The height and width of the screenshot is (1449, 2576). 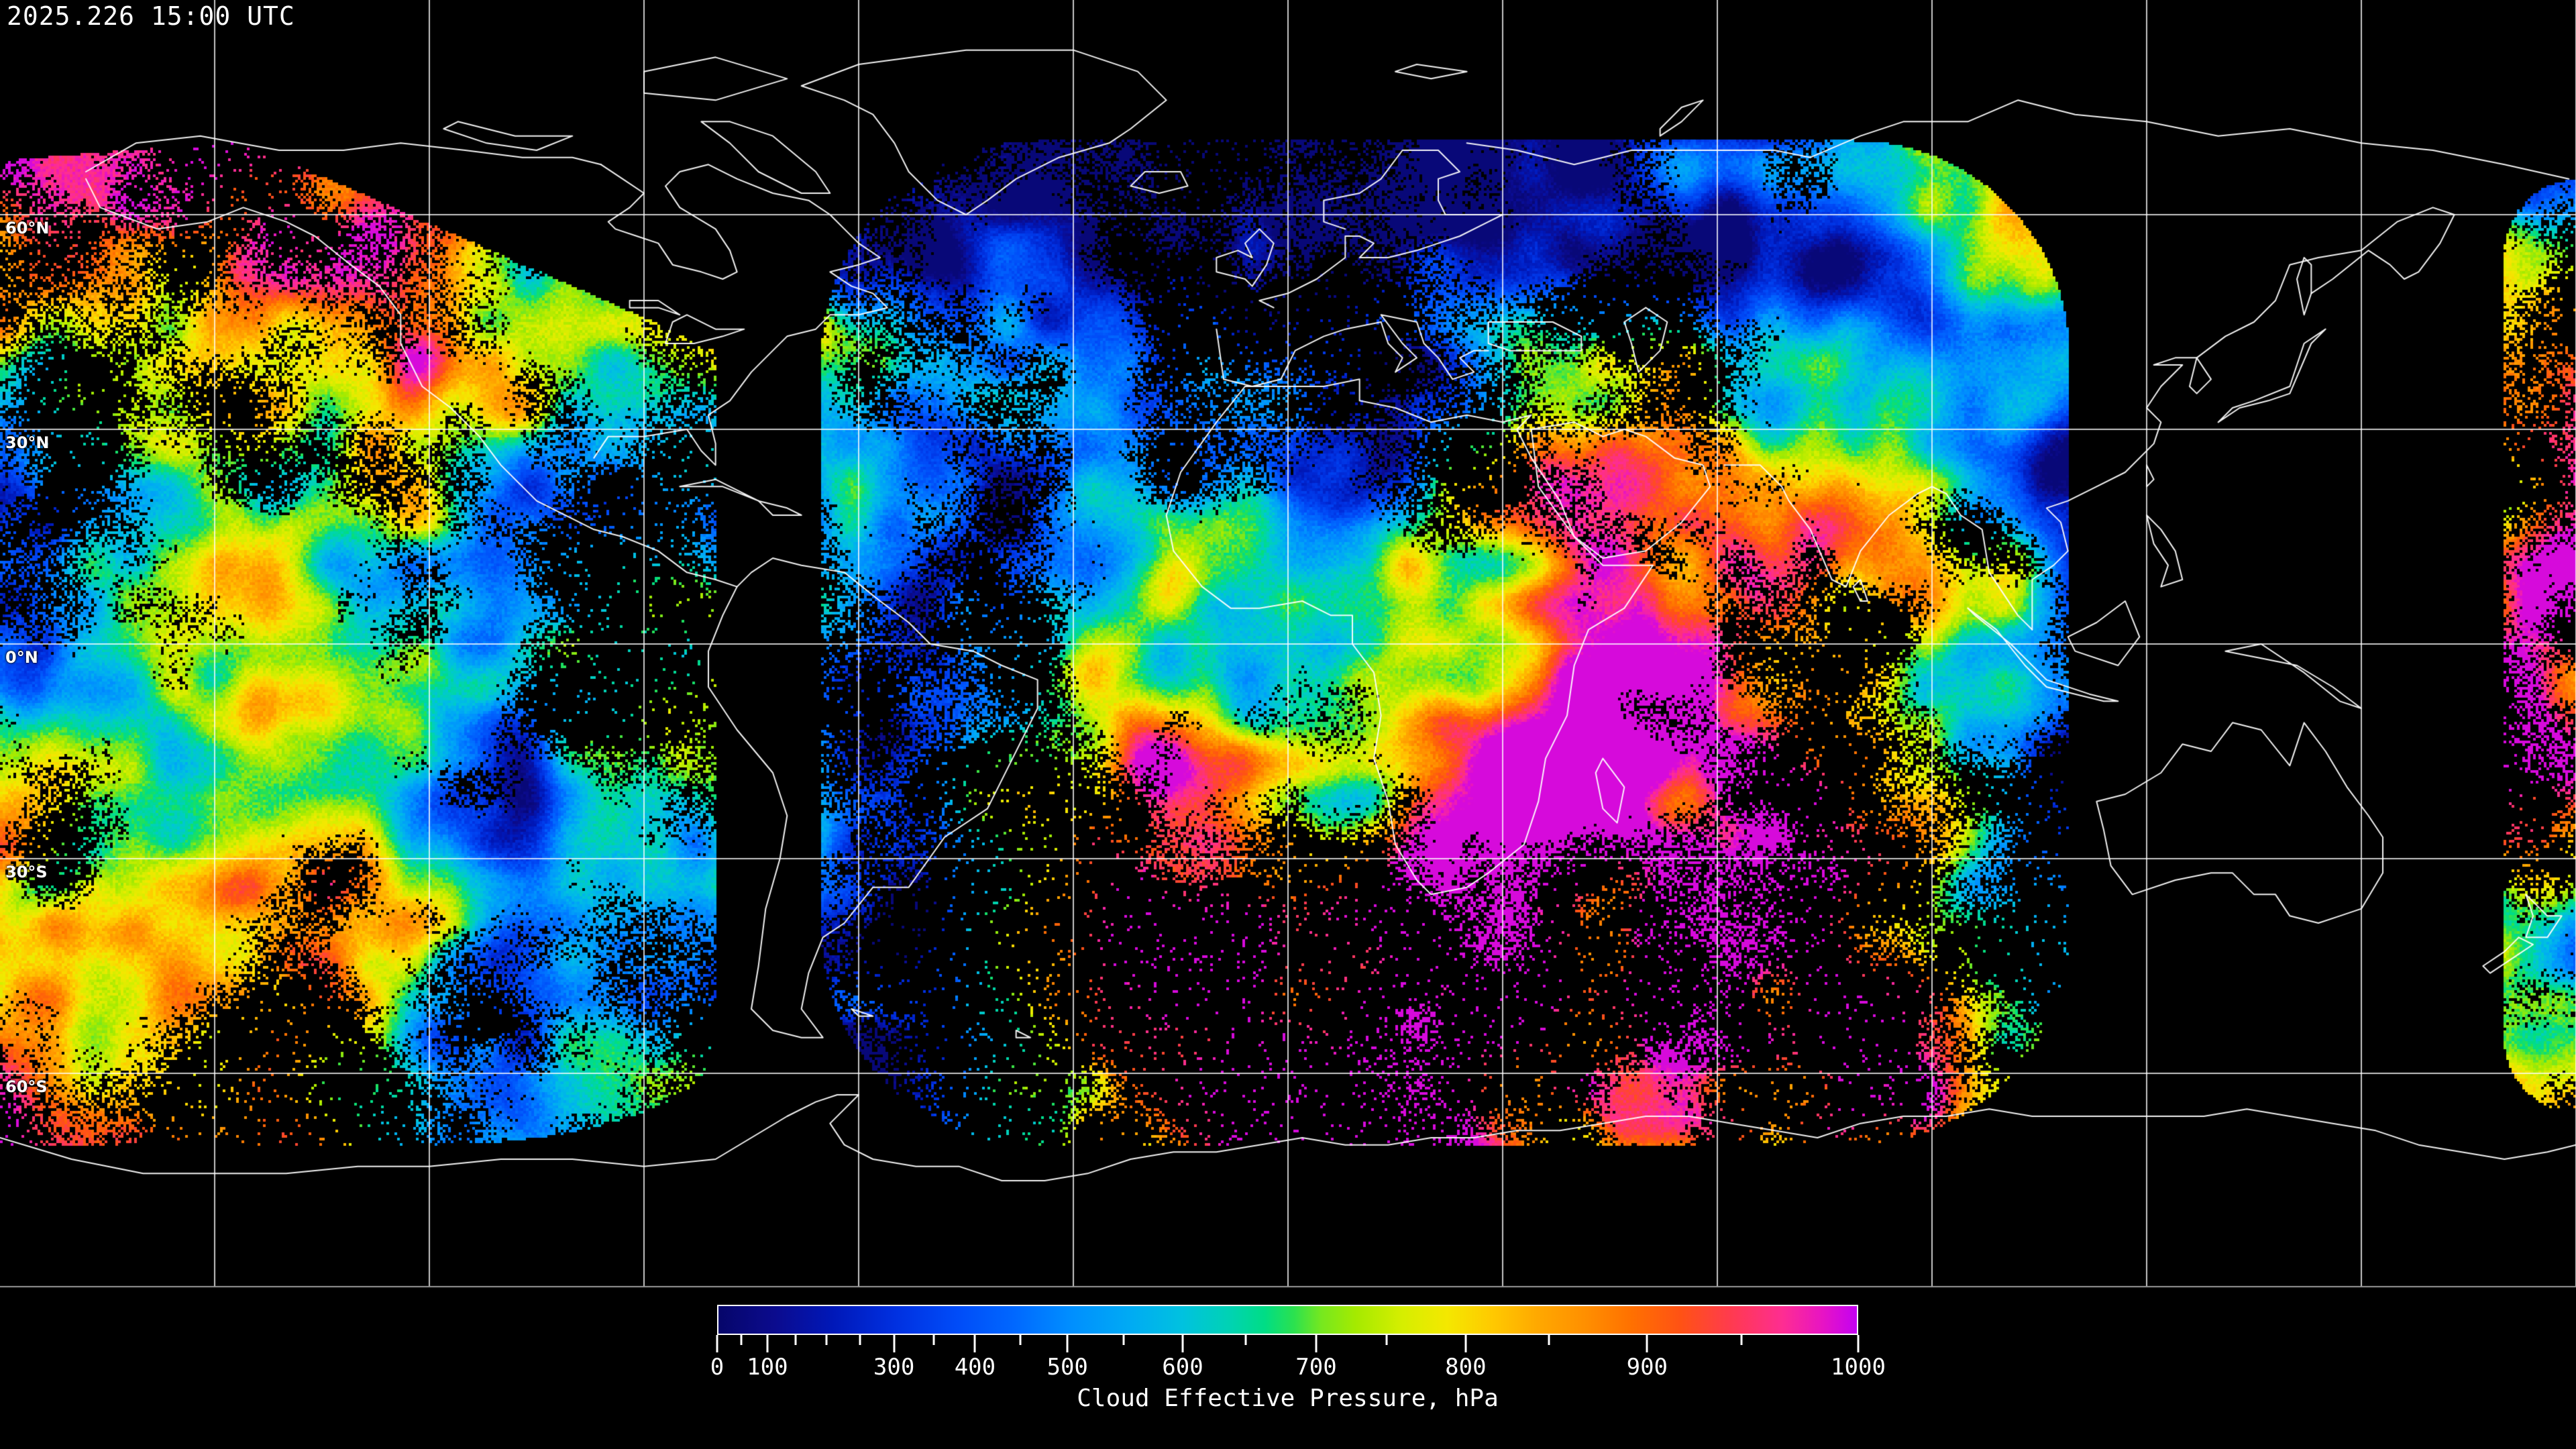 I want to click on colorbar-tick-label: 1000, so click(x=1858, y=1367).